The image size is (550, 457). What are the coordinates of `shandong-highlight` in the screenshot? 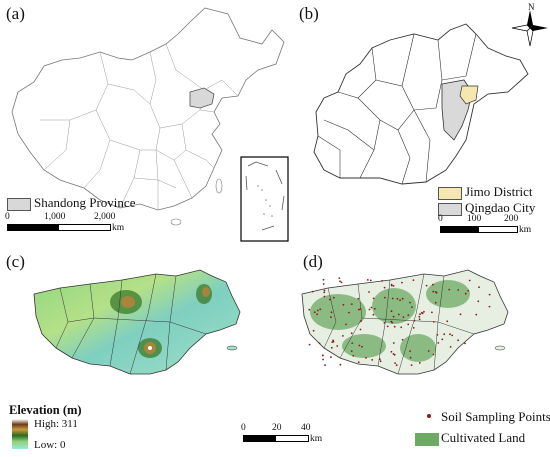 It's located at (202, 98).